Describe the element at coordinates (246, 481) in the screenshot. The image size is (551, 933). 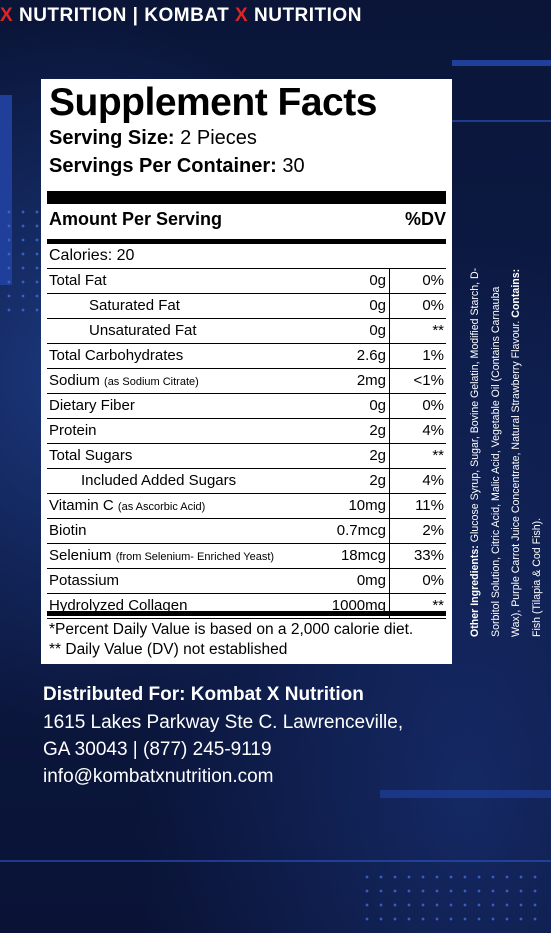
I see `nutrient-row: Included Added Sugars 2g 4%` at that location.